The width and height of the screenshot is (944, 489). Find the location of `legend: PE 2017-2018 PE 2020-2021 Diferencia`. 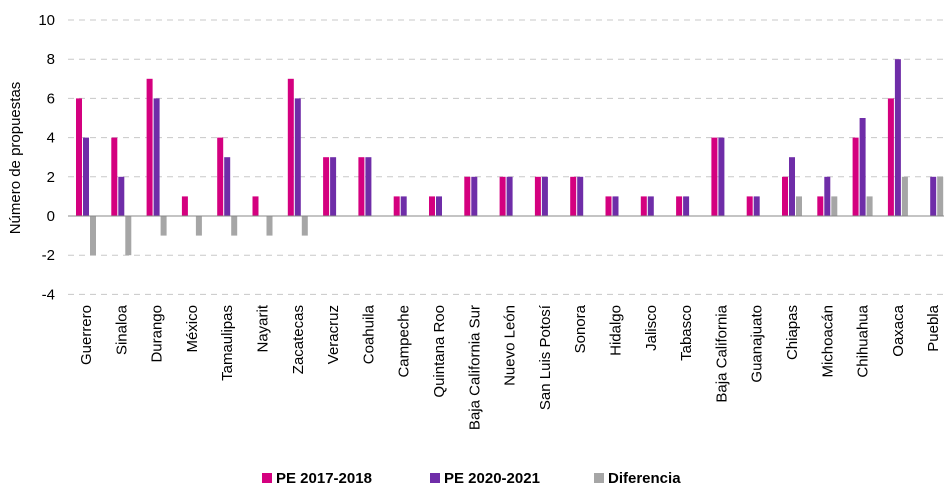

legend: PE 2017-2018 PE 2020-2021 Diferencia is located at coordinates (471, 478).